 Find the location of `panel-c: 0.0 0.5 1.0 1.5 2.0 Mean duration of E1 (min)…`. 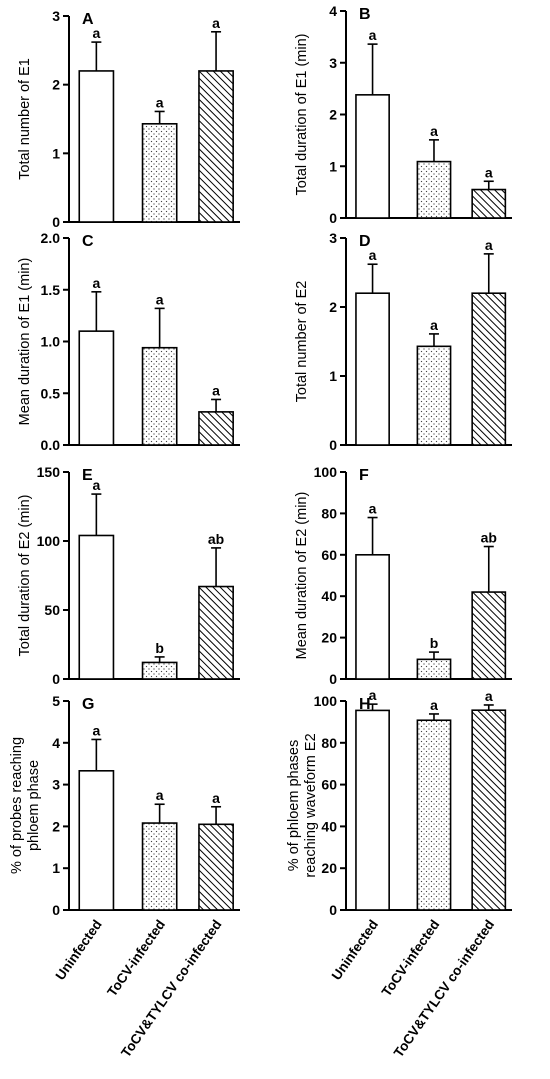

panel-c: 0.0 0.5 1.0 1.5 2.0 Mean duration of E1 (min)… is located at coordinates (128, 341).